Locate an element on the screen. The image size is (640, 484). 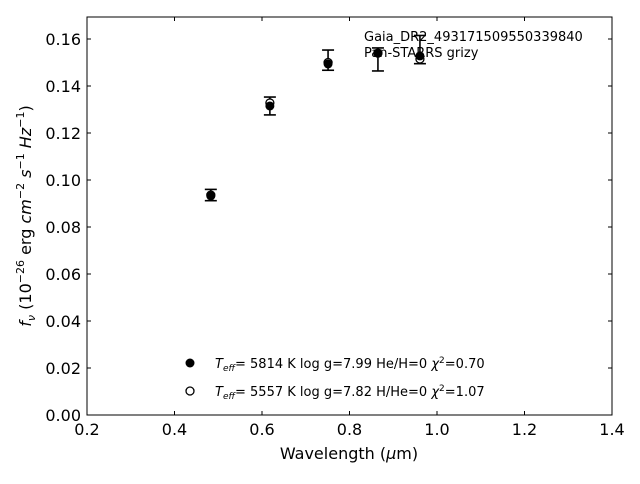
x-tick-label: 1.4 is located at coordinates (611, 429).